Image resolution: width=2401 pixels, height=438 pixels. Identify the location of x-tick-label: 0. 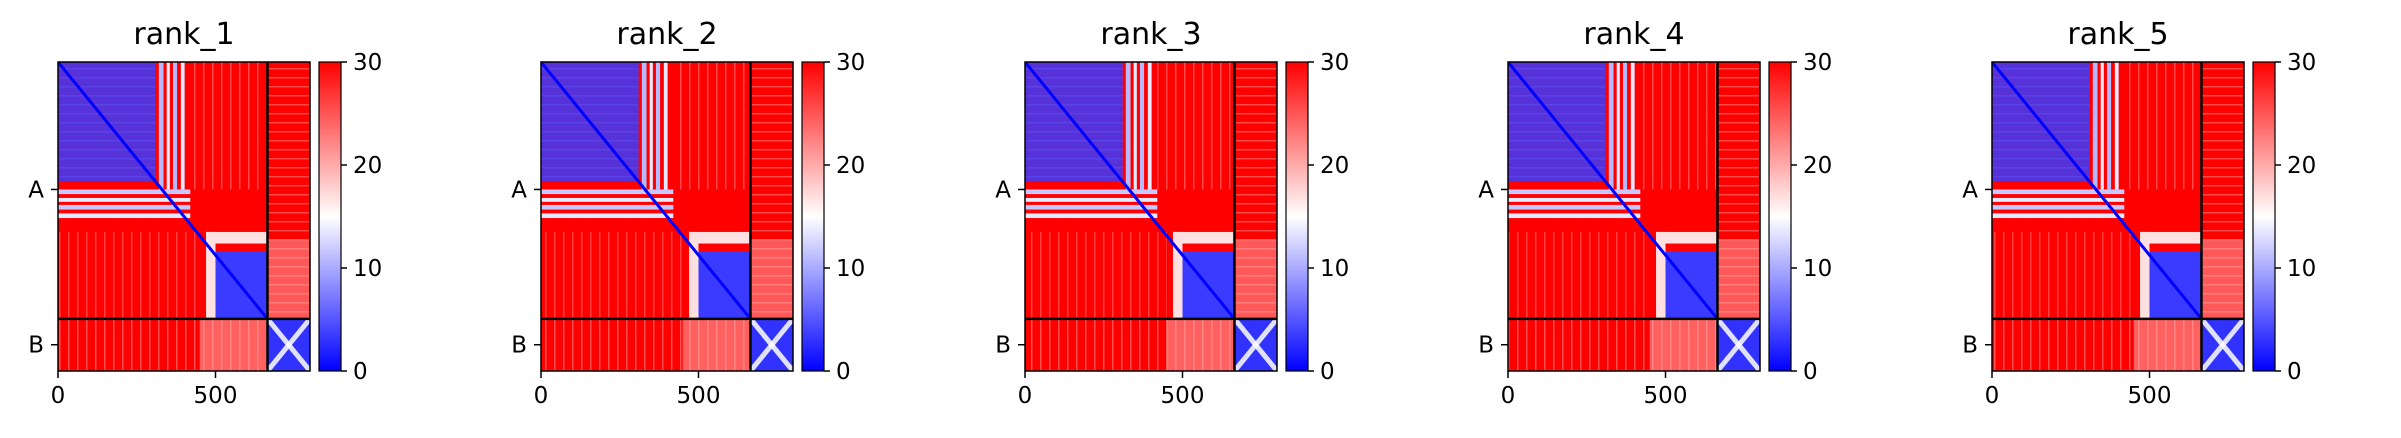
(58, 396).